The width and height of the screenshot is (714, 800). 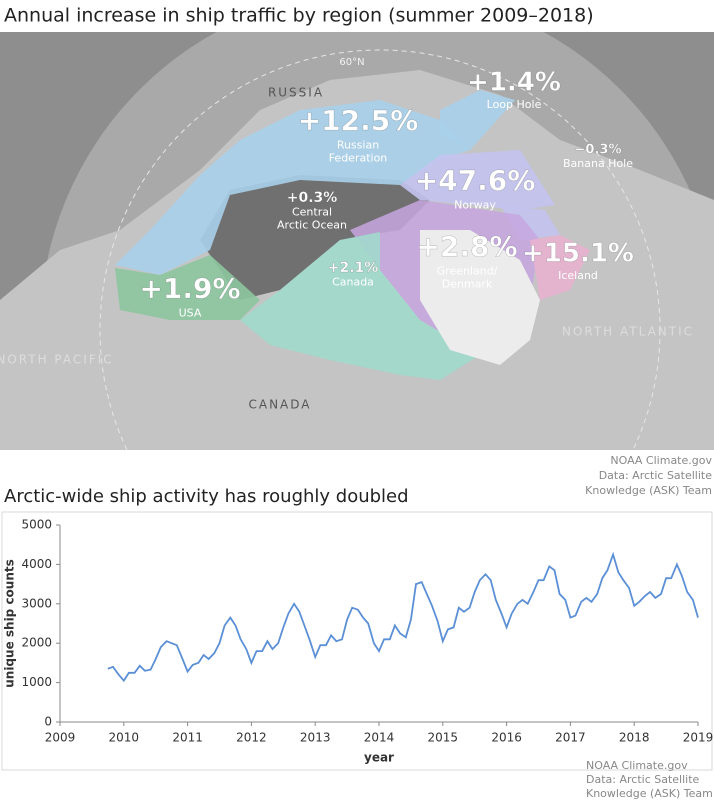 I want to click on place-label: NORTH PACIFIC, so click(x=57, y=360).